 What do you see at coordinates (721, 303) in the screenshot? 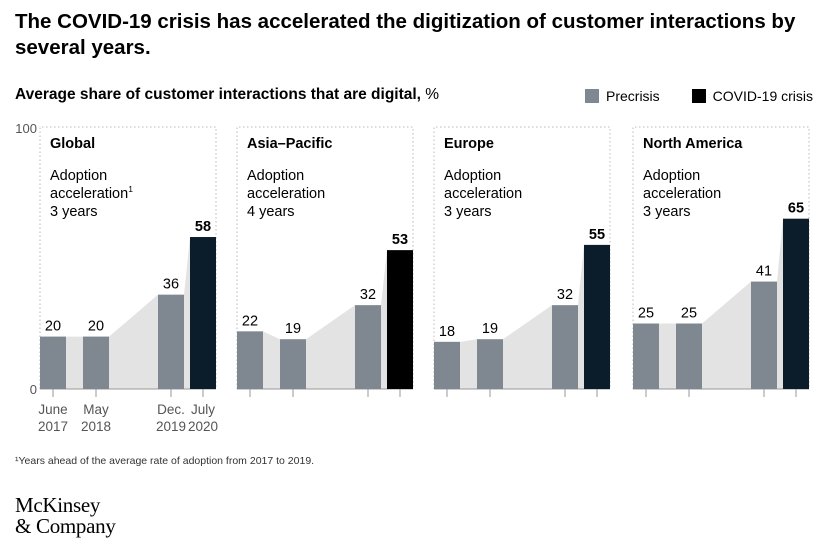
I see `panel-3-trend-area` at bounding box center [721, 303].